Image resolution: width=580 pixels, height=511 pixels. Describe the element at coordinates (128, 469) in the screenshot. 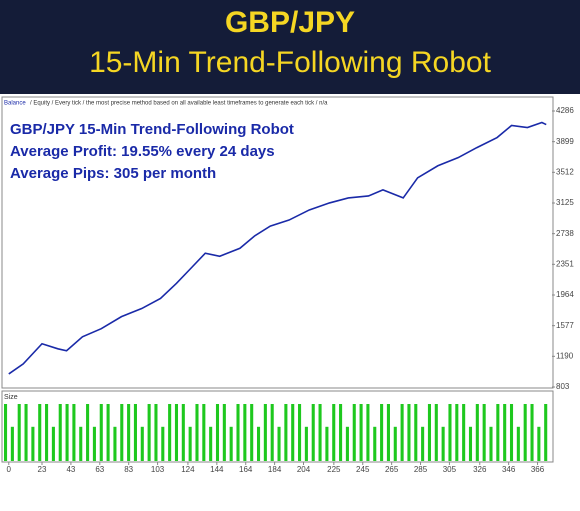

I see `x-tick-label: 83` at that location.